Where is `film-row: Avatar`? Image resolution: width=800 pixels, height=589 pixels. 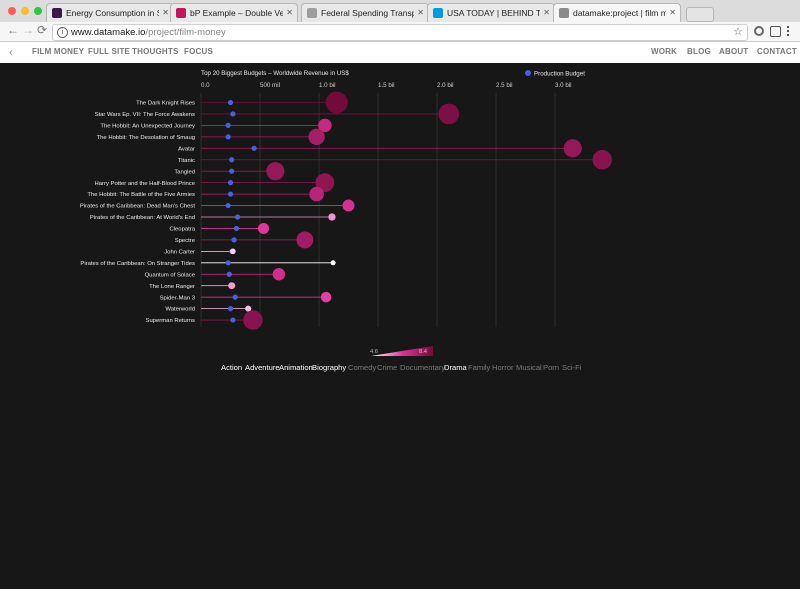
film-row: Avatar is located at coordinates (380, 148).